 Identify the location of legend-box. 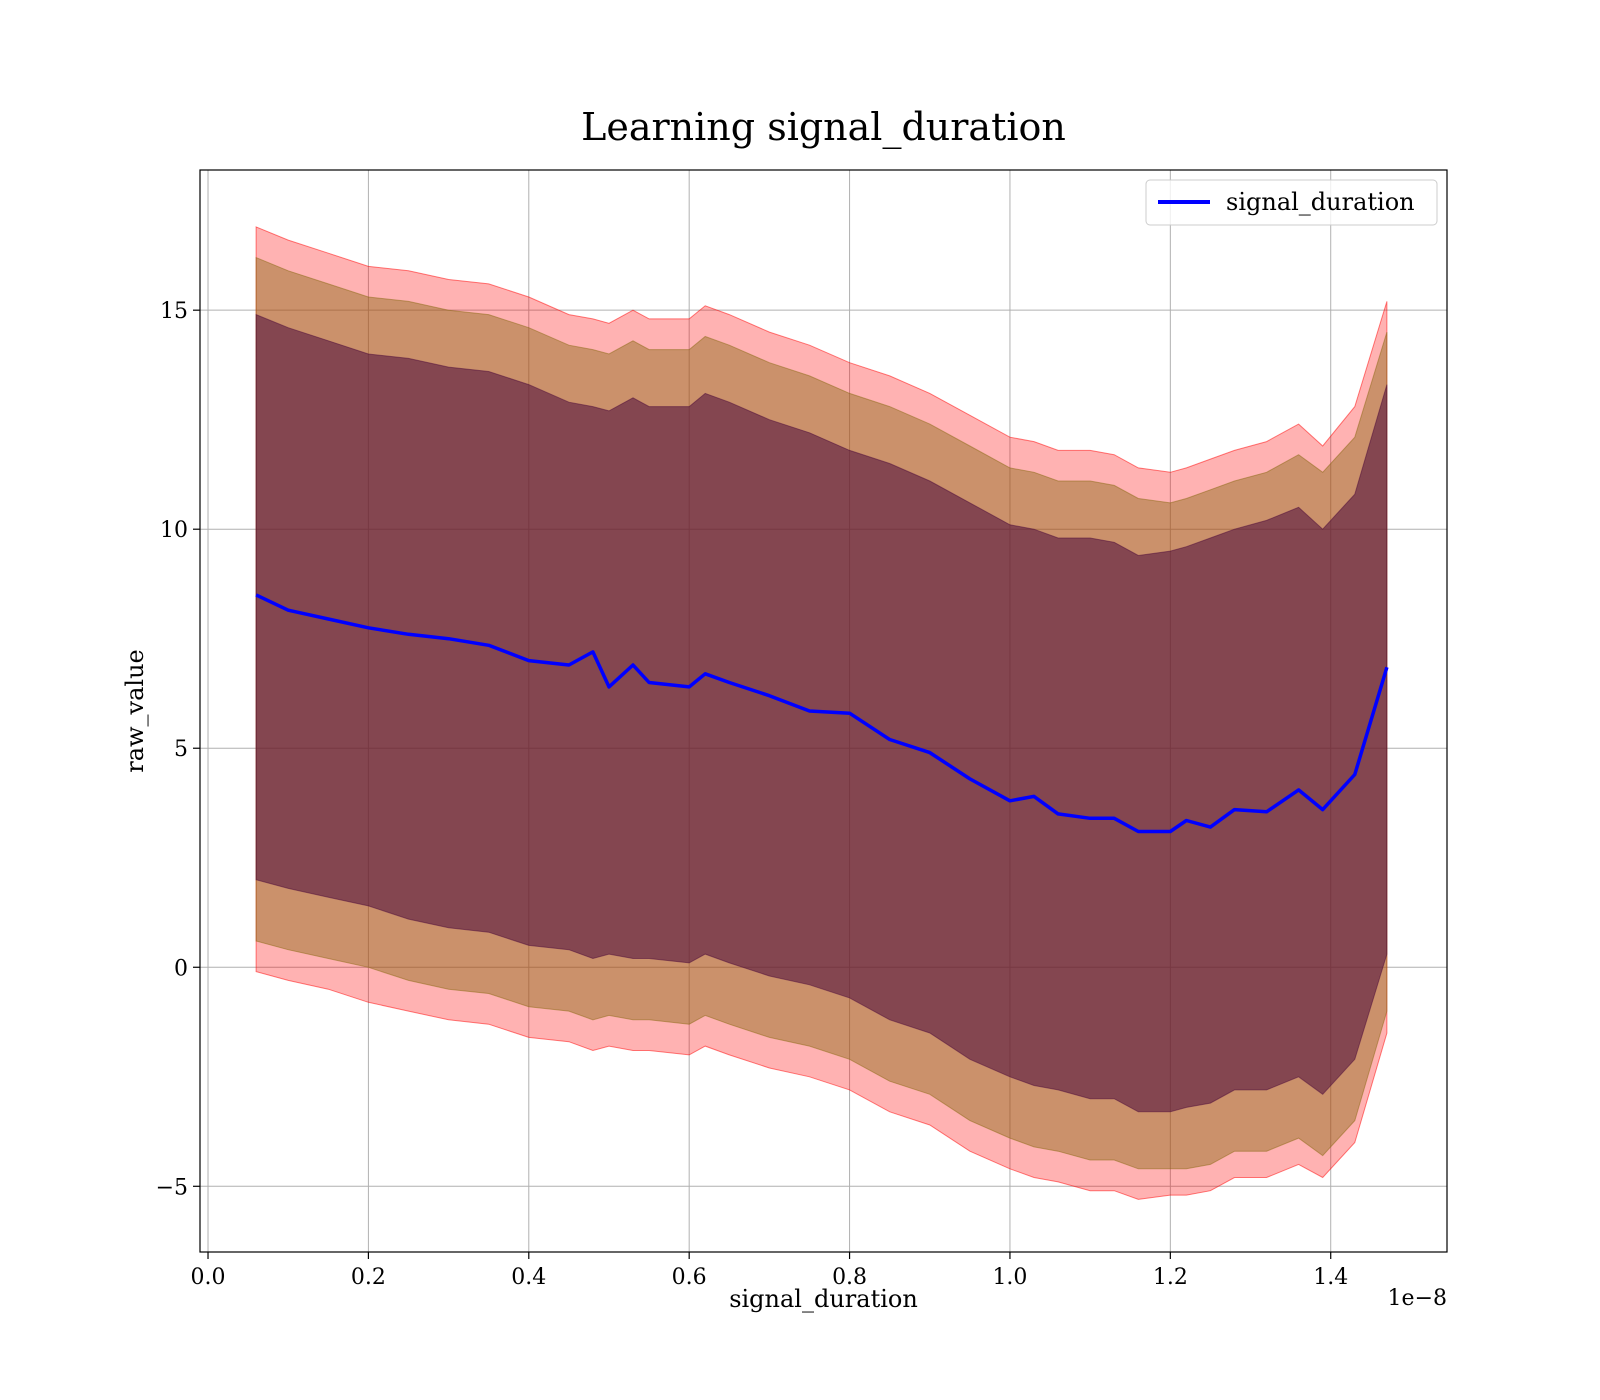
(1291, 202).